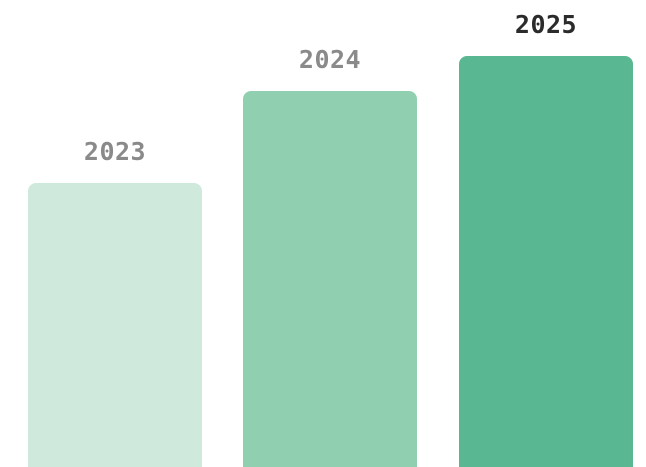 The height and width of the screenshot is (467, 646). I want to click on bar-label-2023: 2023, so click(115, 151).